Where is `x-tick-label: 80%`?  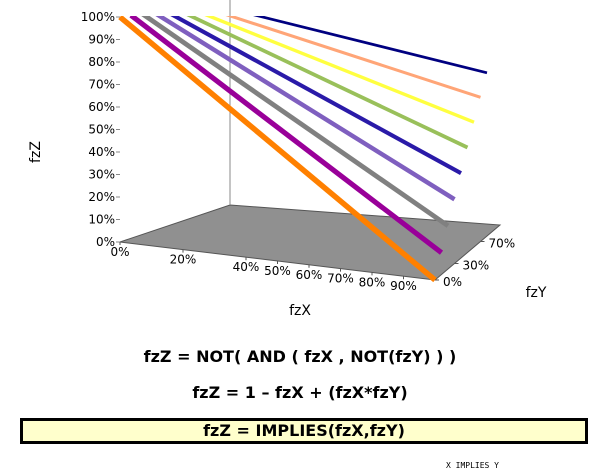 x-tick-label: 80% is located at coordinates (372, 282).